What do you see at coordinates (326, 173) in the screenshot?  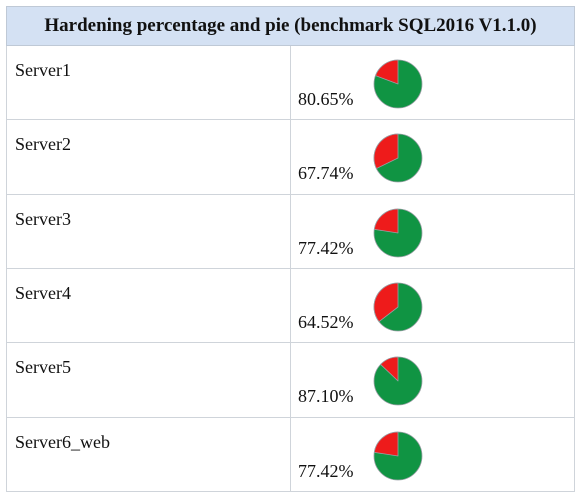 I see `percentage-label: 67.74%` at bounding box center [326, 173].